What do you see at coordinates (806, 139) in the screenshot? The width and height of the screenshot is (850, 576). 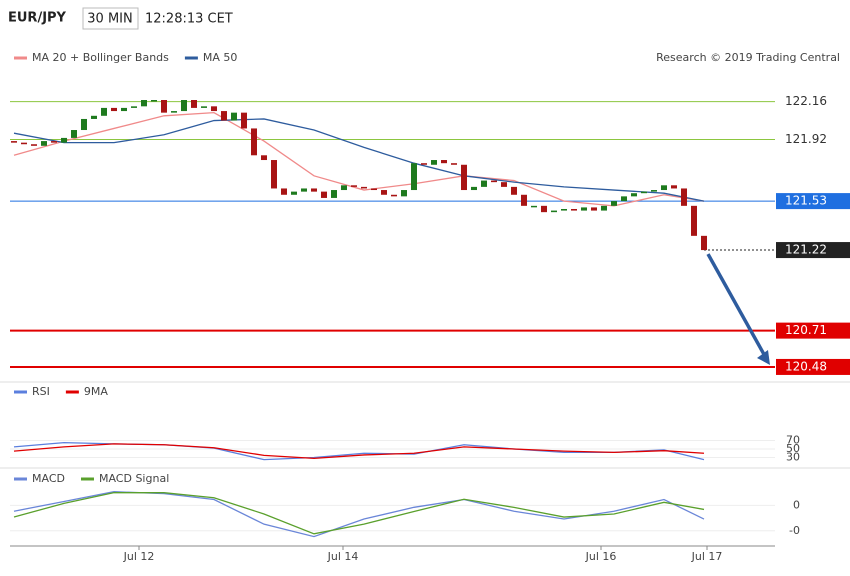 I see `level-label: 121.92` at bounding box center [806, 139].